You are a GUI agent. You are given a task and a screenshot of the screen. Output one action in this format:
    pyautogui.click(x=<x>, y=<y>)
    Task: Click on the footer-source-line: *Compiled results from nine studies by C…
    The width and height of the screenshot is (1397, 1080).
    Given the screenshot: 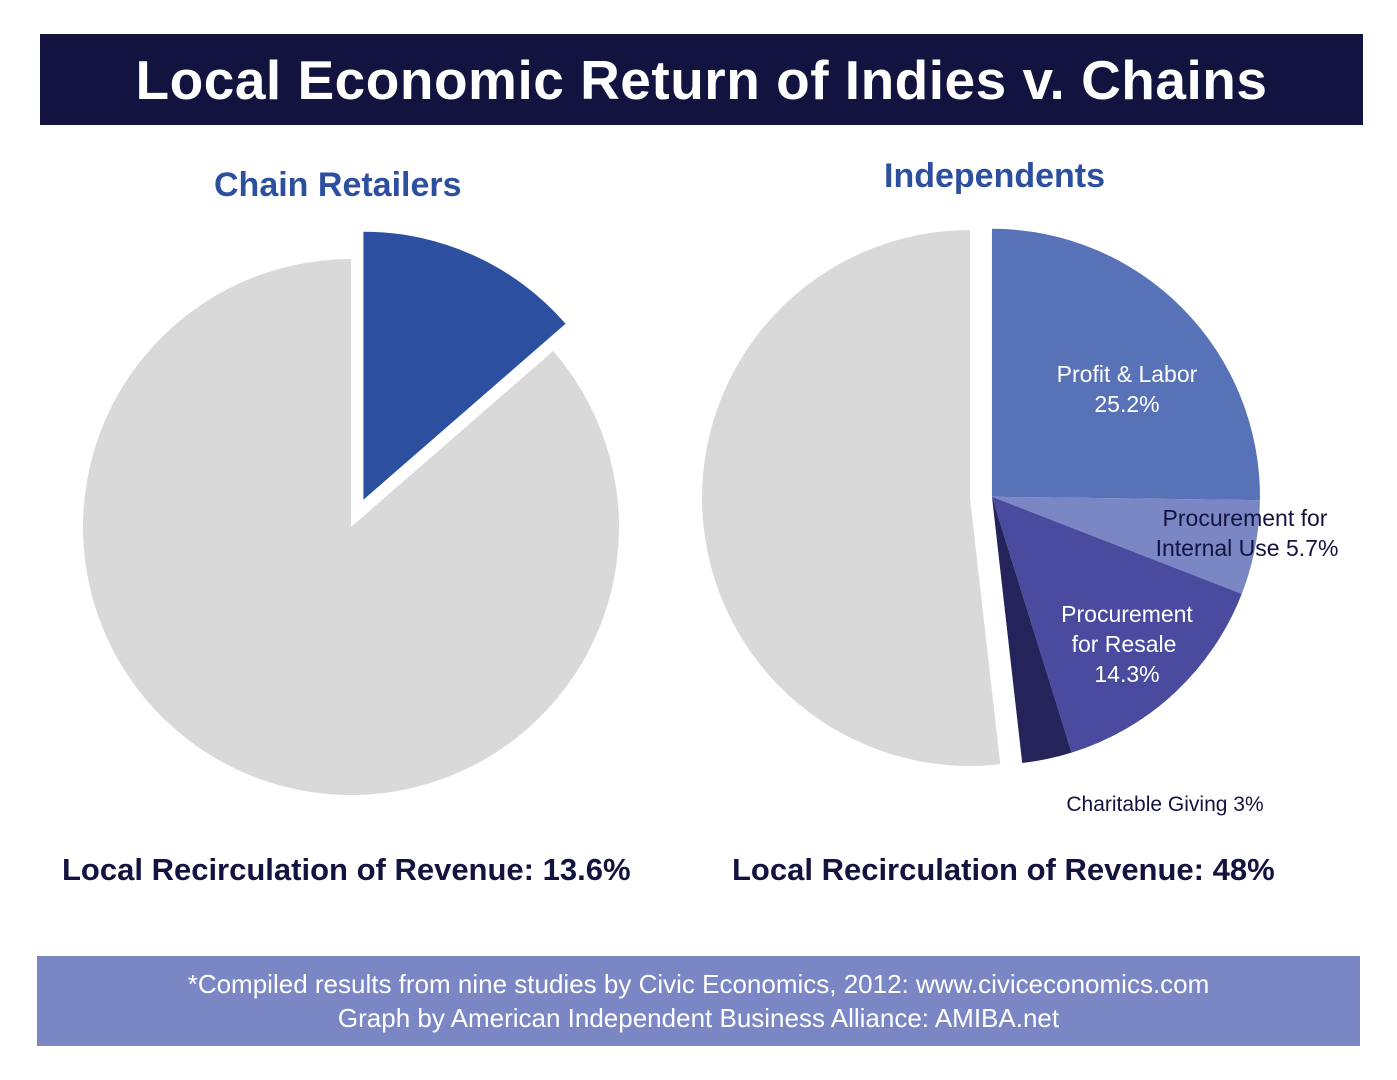 What is the action you would take?
    pyautogui.click(x=698, y=984)
    